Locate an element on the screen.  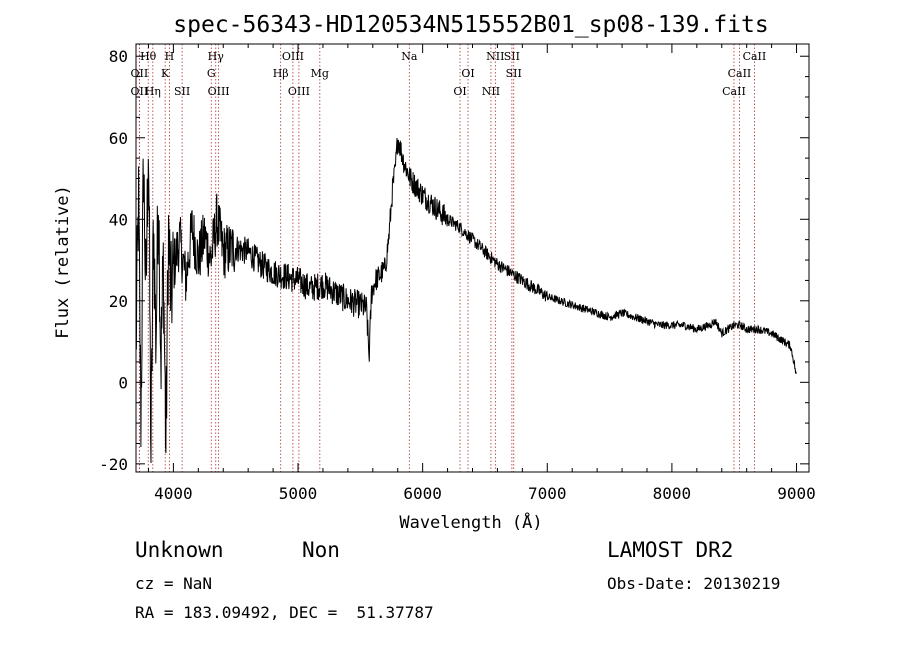
y-axis-label: Flux (relative) is located at coordinates (63, 262).